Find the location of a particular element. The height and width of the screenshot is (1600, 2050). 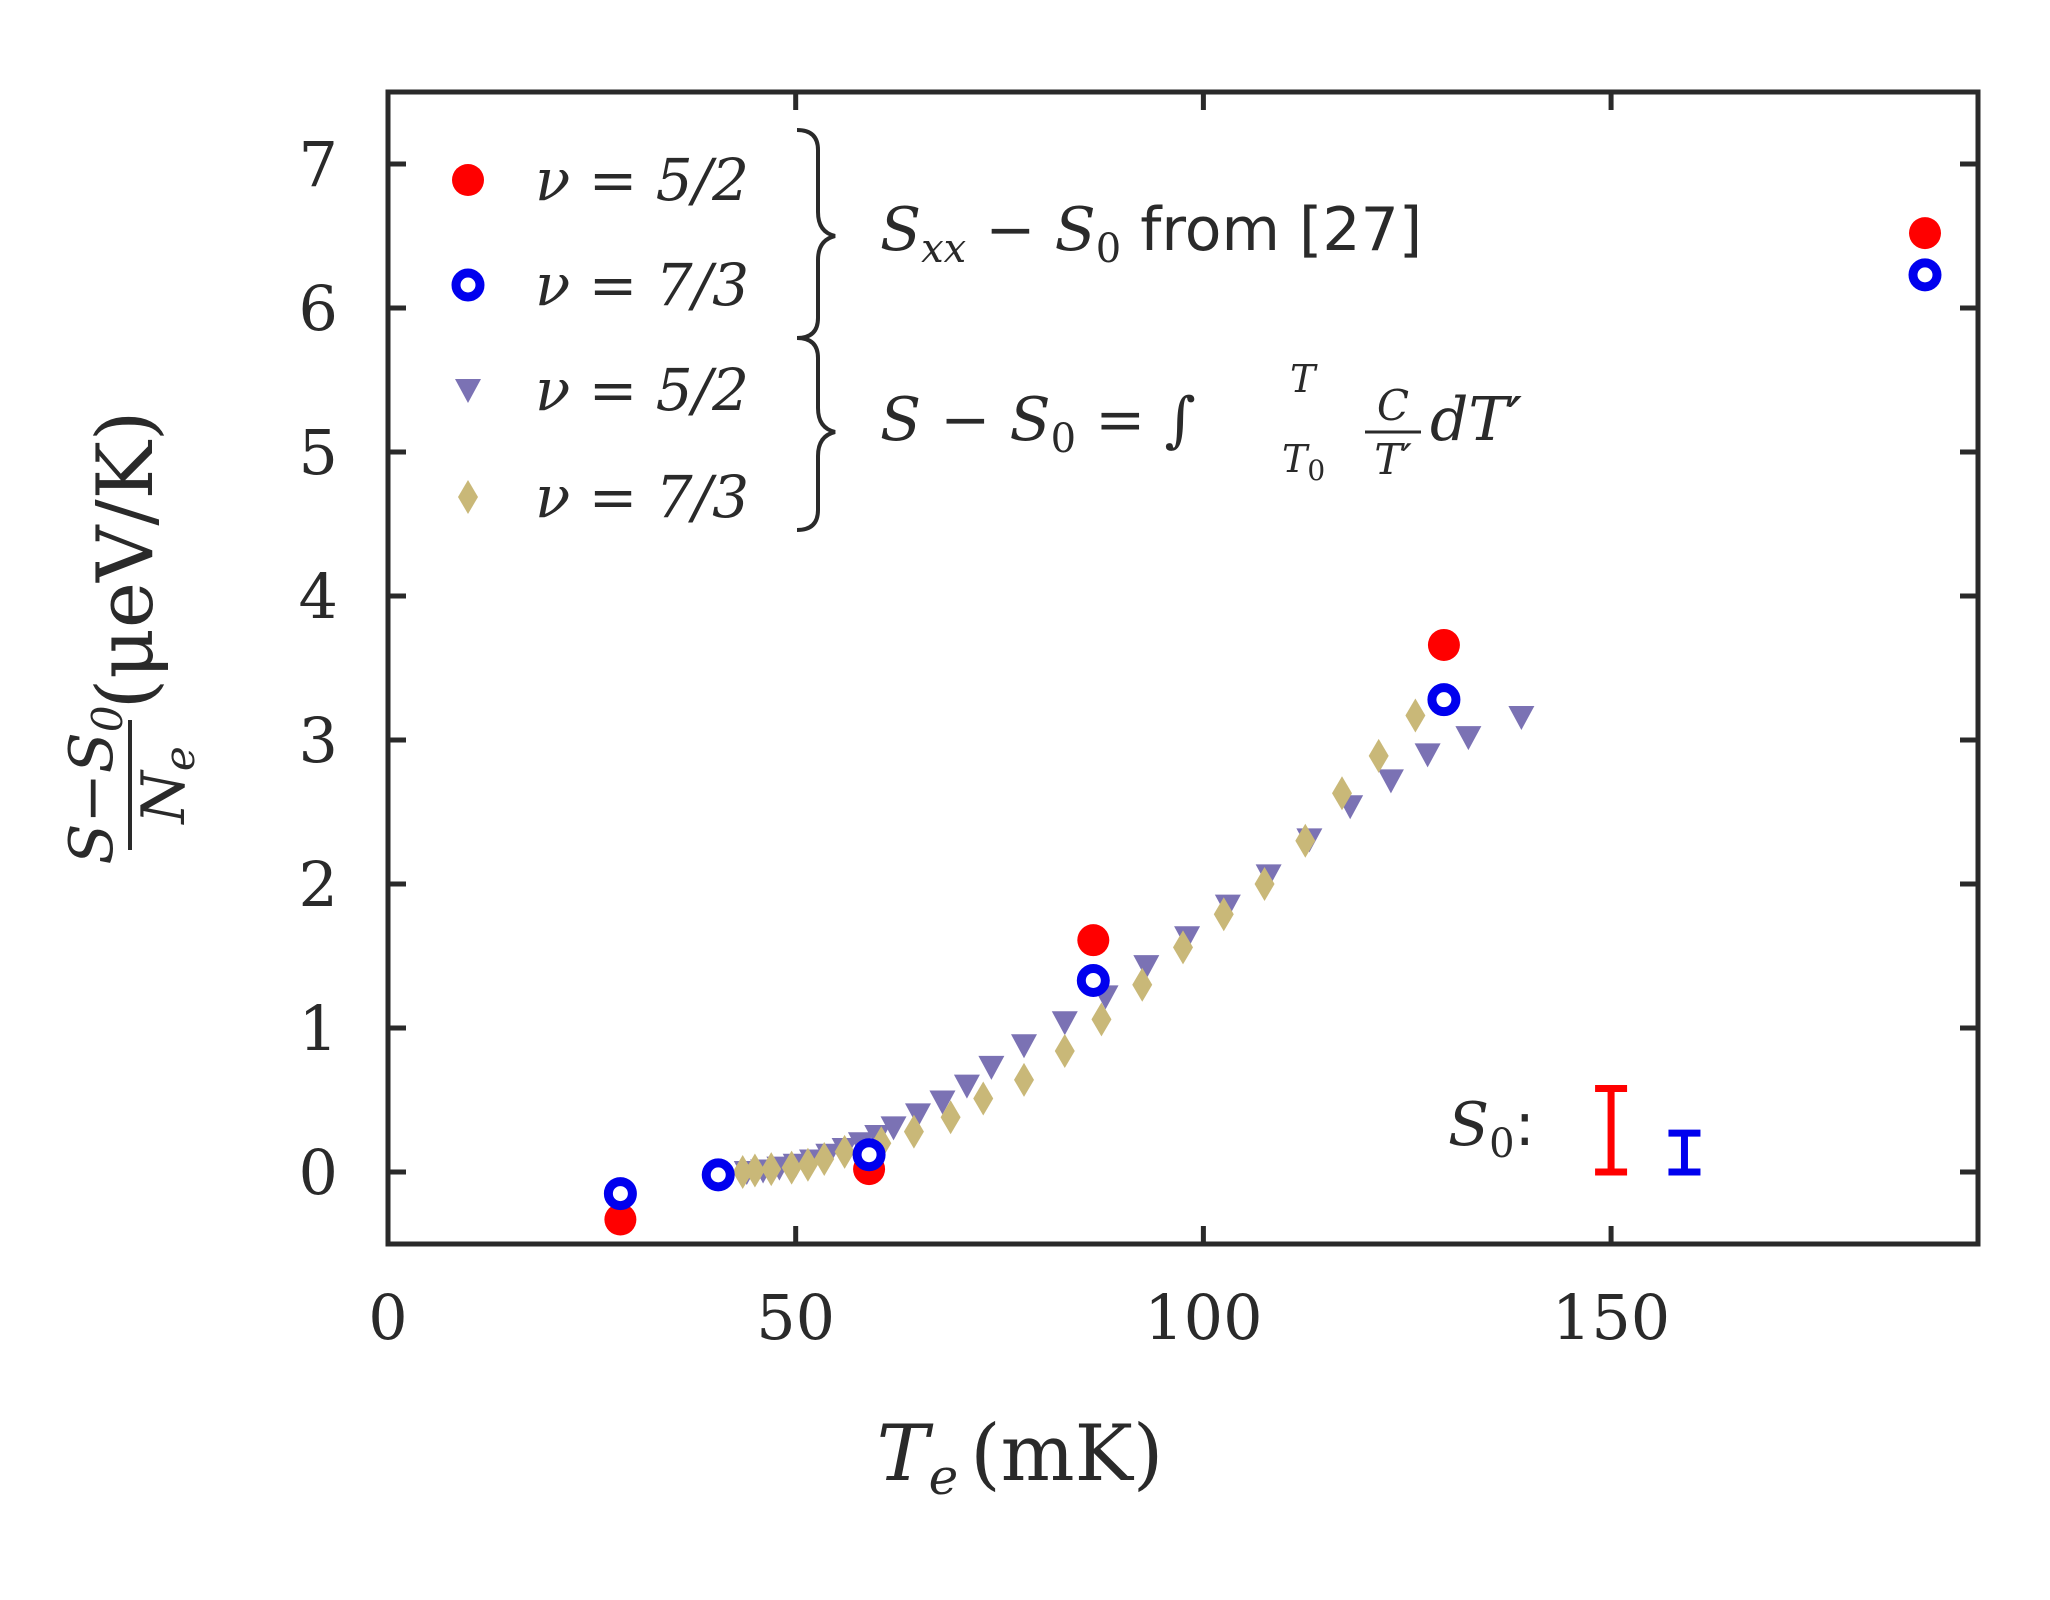

legend-marker-ring is located at coordinates (468, 285).